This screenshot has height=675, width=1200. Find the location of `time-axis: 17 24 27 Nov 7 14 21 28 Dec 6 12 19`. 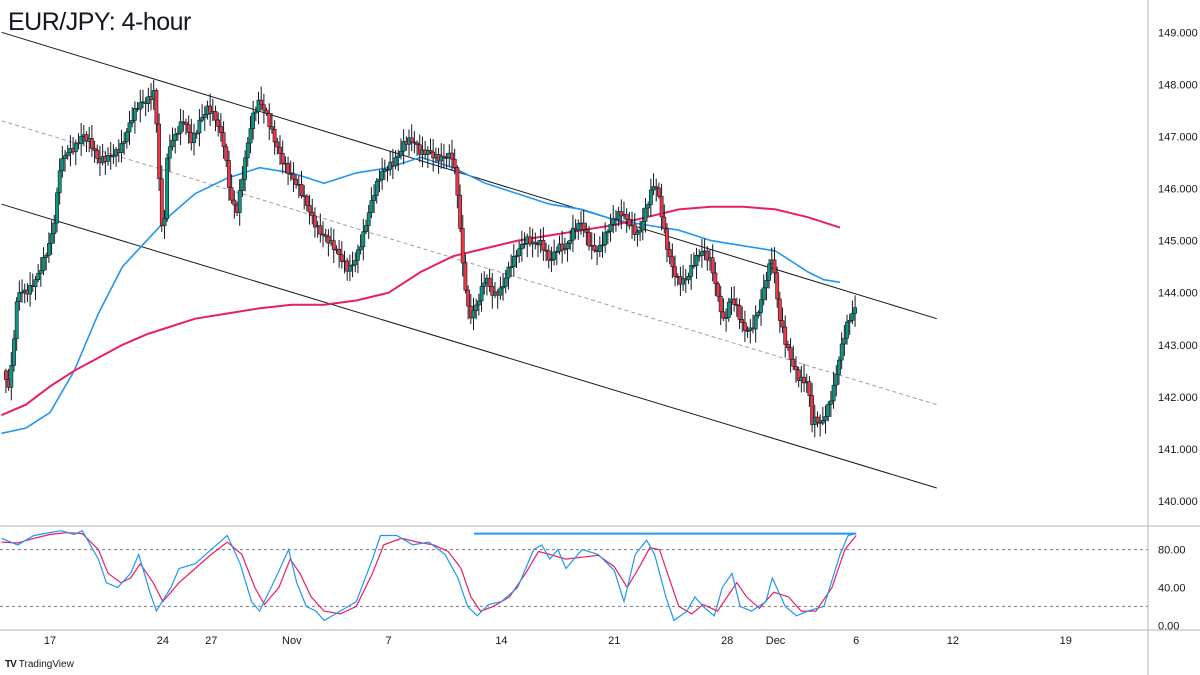

time-axis: 17 24 27 Nov 7 14 21 28 Dec 6 12 19 is located at coordinates (558, 641).